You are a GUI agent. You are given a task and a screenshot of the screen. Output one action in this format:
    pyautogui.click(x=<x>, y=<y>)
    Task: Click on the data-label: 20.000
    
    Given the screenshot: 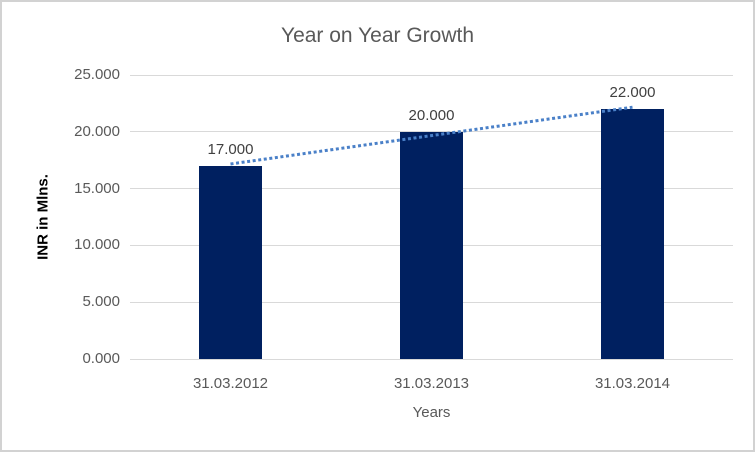 What is the action you would take?
    pyautogui.click(x=431, y=115)
    